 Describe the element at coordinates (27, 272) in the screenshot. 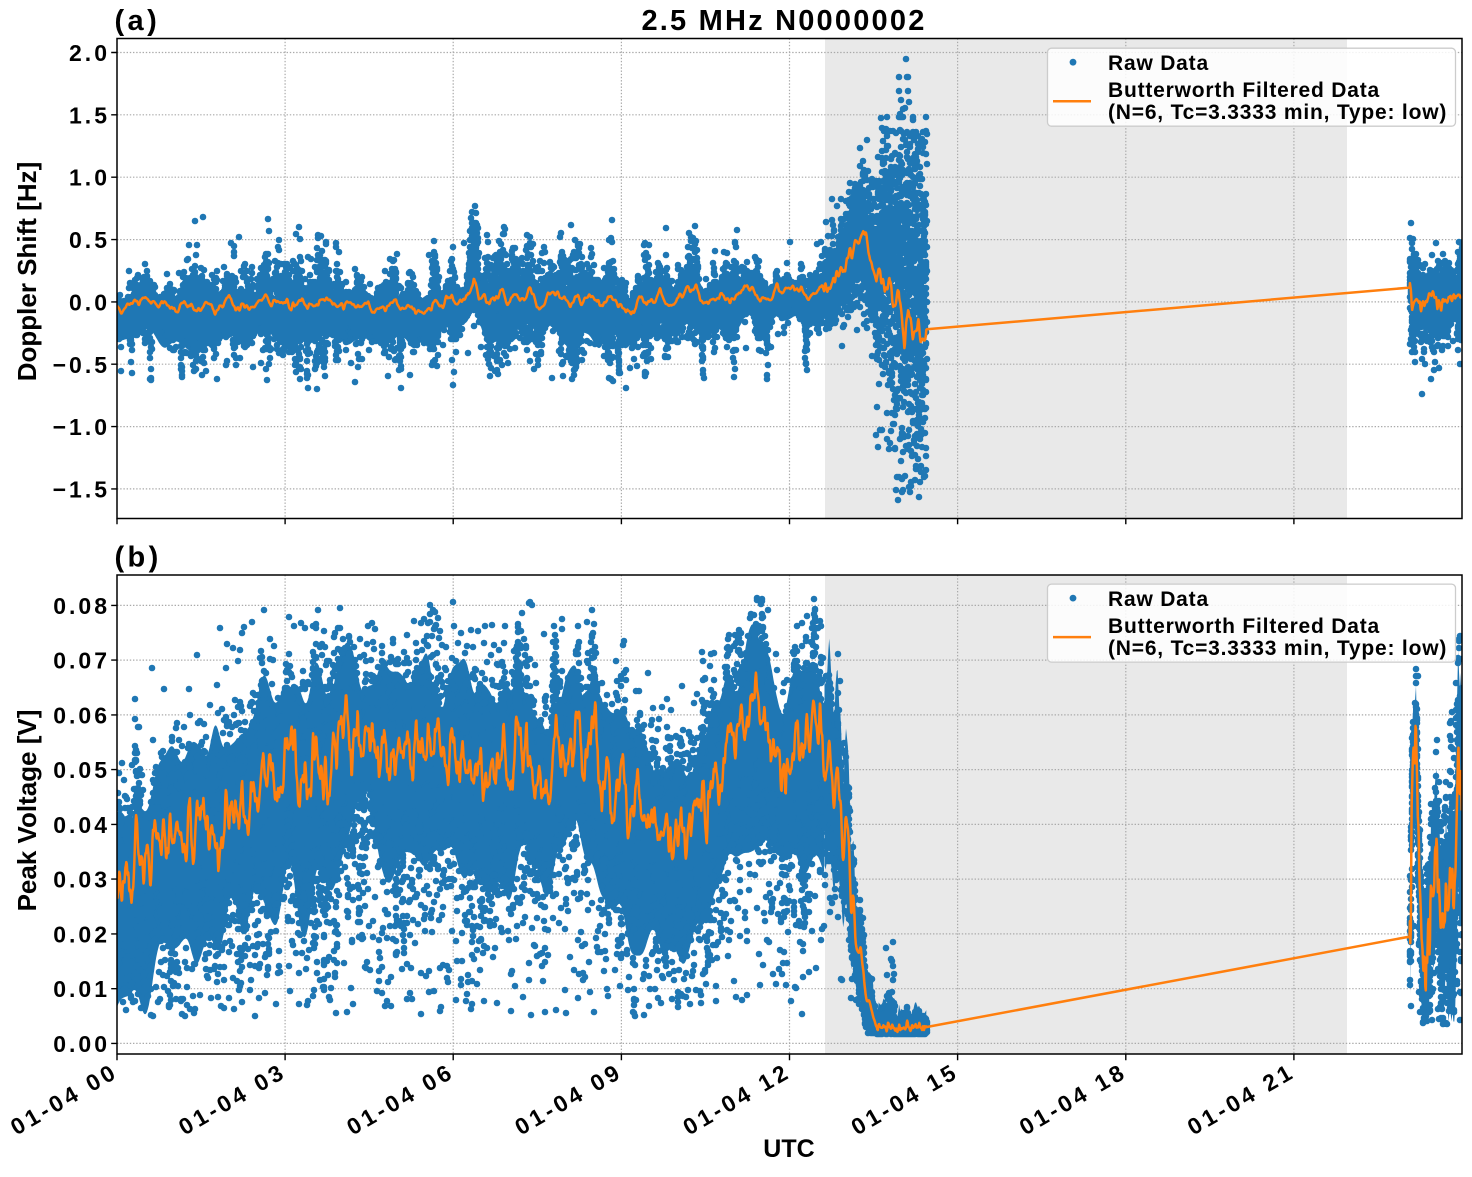

I see `svg-text: Doppler Shift [Hz]` at that location.